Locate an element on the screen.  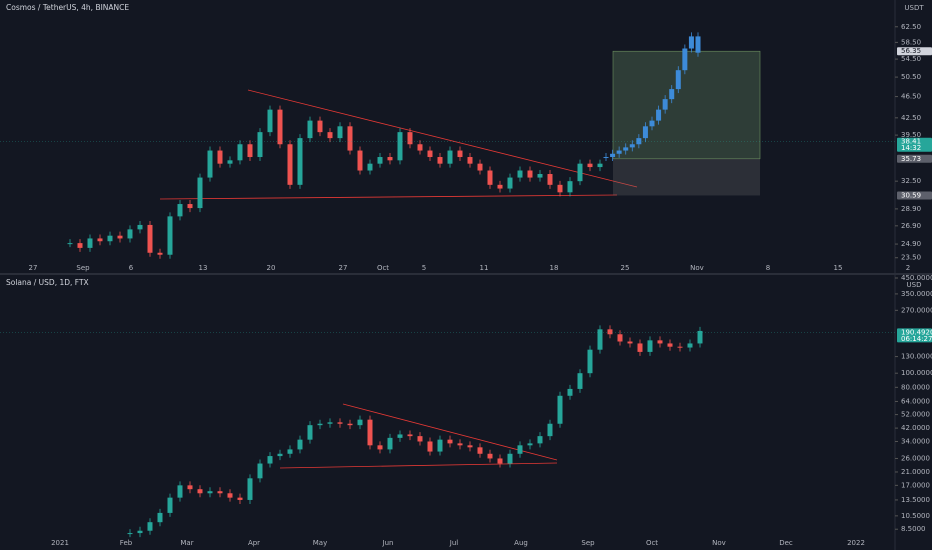
price-tag-label: 35.73 is located at coordinates (911, 159).